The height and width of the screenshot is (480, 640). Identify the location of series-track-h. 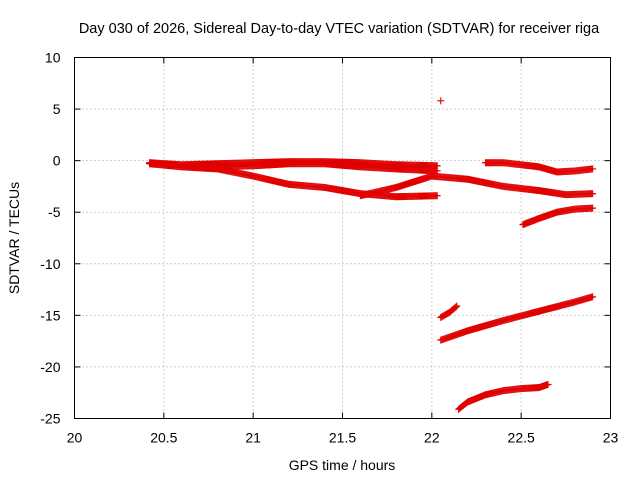
(517, 318).